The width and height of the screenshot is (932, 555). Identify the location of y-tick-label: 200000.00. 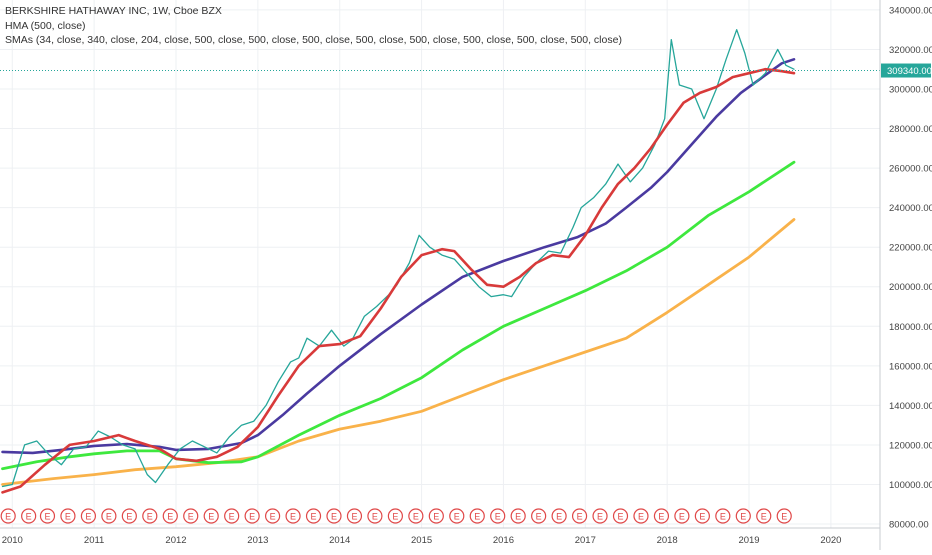
(910, 287).